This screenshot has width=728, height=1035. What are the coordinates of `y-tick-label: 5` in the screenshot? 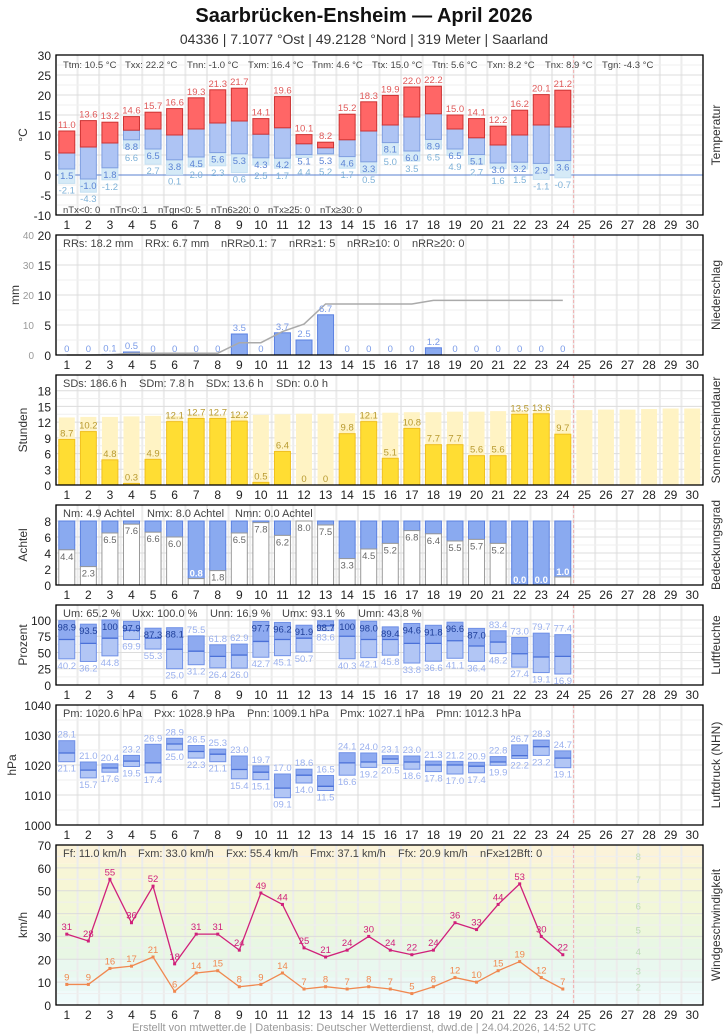 It's located at (47, 156).